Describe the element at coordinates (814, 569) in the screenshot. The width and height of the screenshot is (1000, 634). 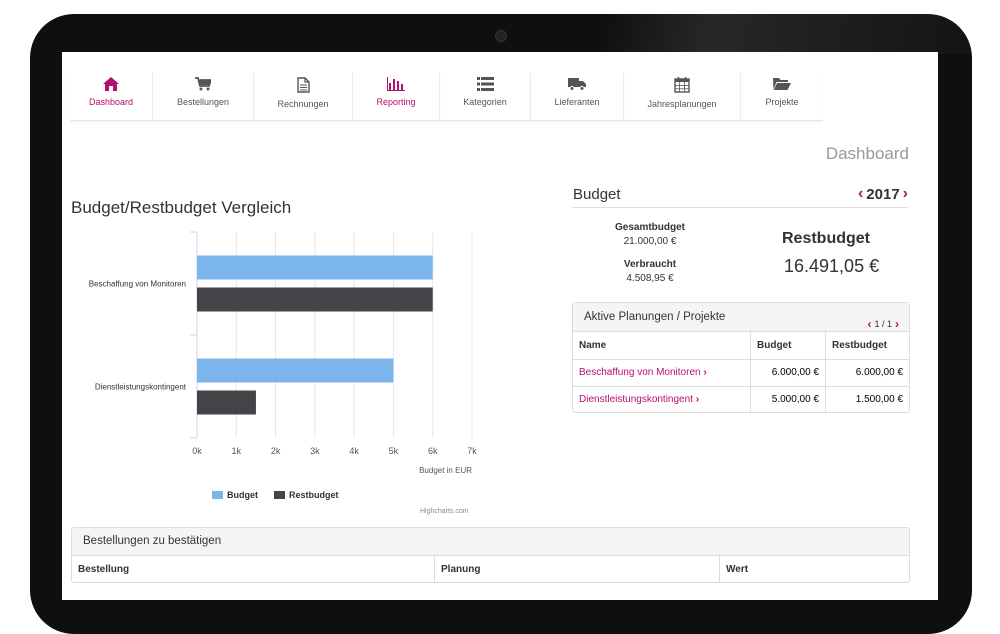
I see `column-header: Wert` at that location.